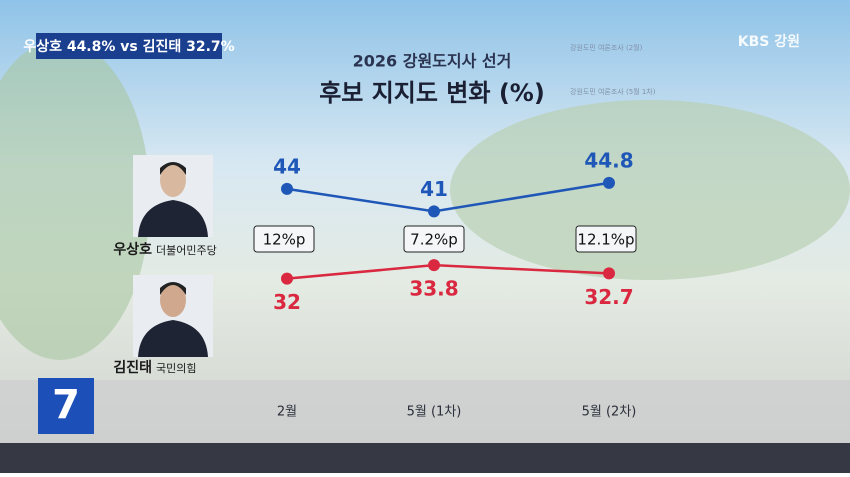 The height and width of the screenshot is (477, 850). Describe the element at coordinates (609, 412) in the screenshot. I see `x-tick-label: 5월 (2차)` at that location.